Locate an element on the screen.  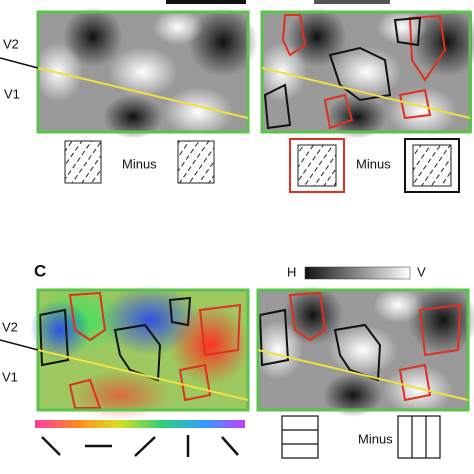
orientation-icons is located at coordinates (140, 446).